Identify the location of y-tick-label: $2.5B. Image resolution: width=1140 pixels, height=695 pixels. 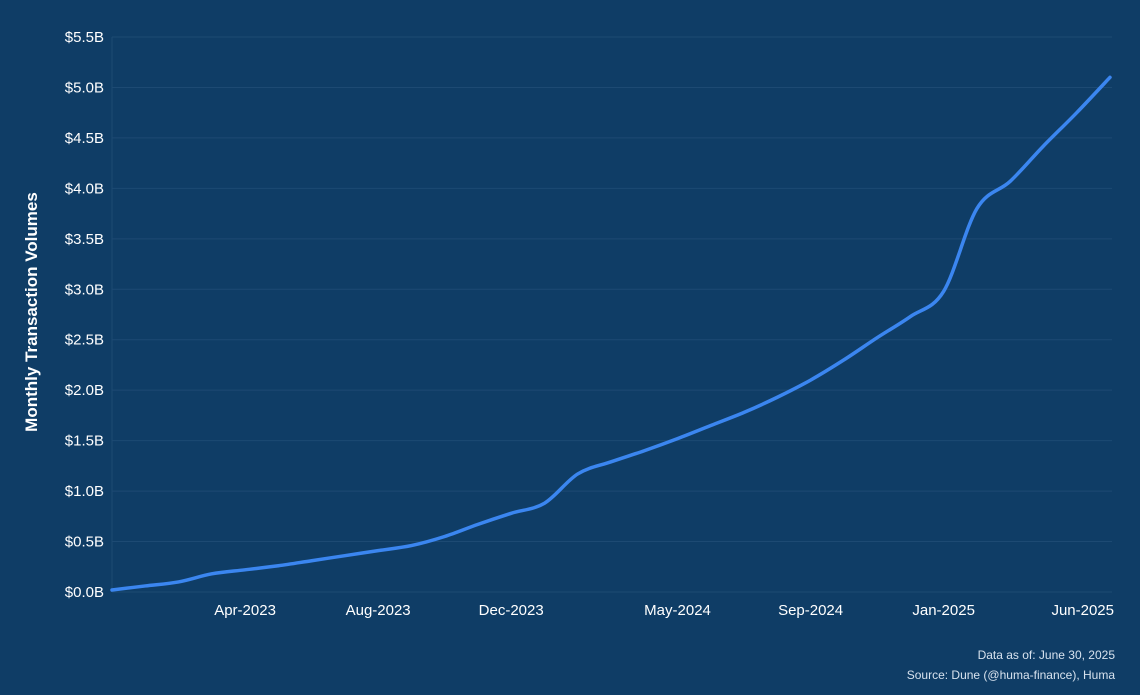
(84, 340).